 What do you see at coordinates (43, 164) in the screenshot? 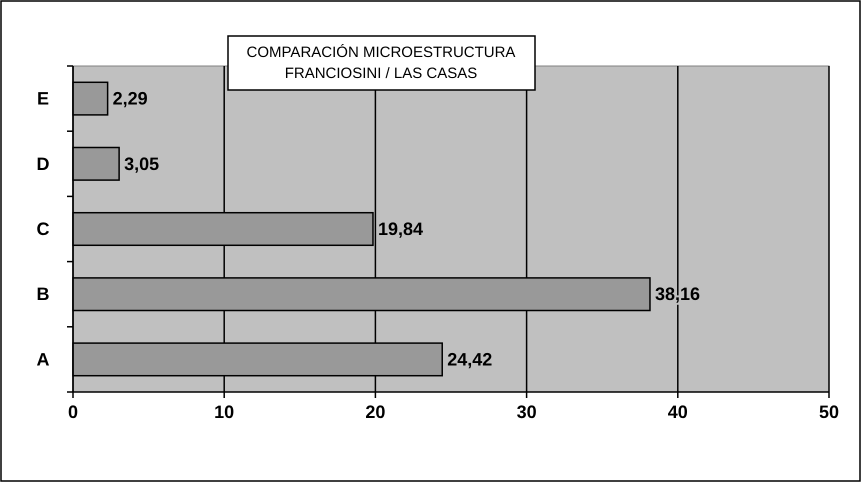
I see `y-tick-label: D` at bounding box center [43, 164].